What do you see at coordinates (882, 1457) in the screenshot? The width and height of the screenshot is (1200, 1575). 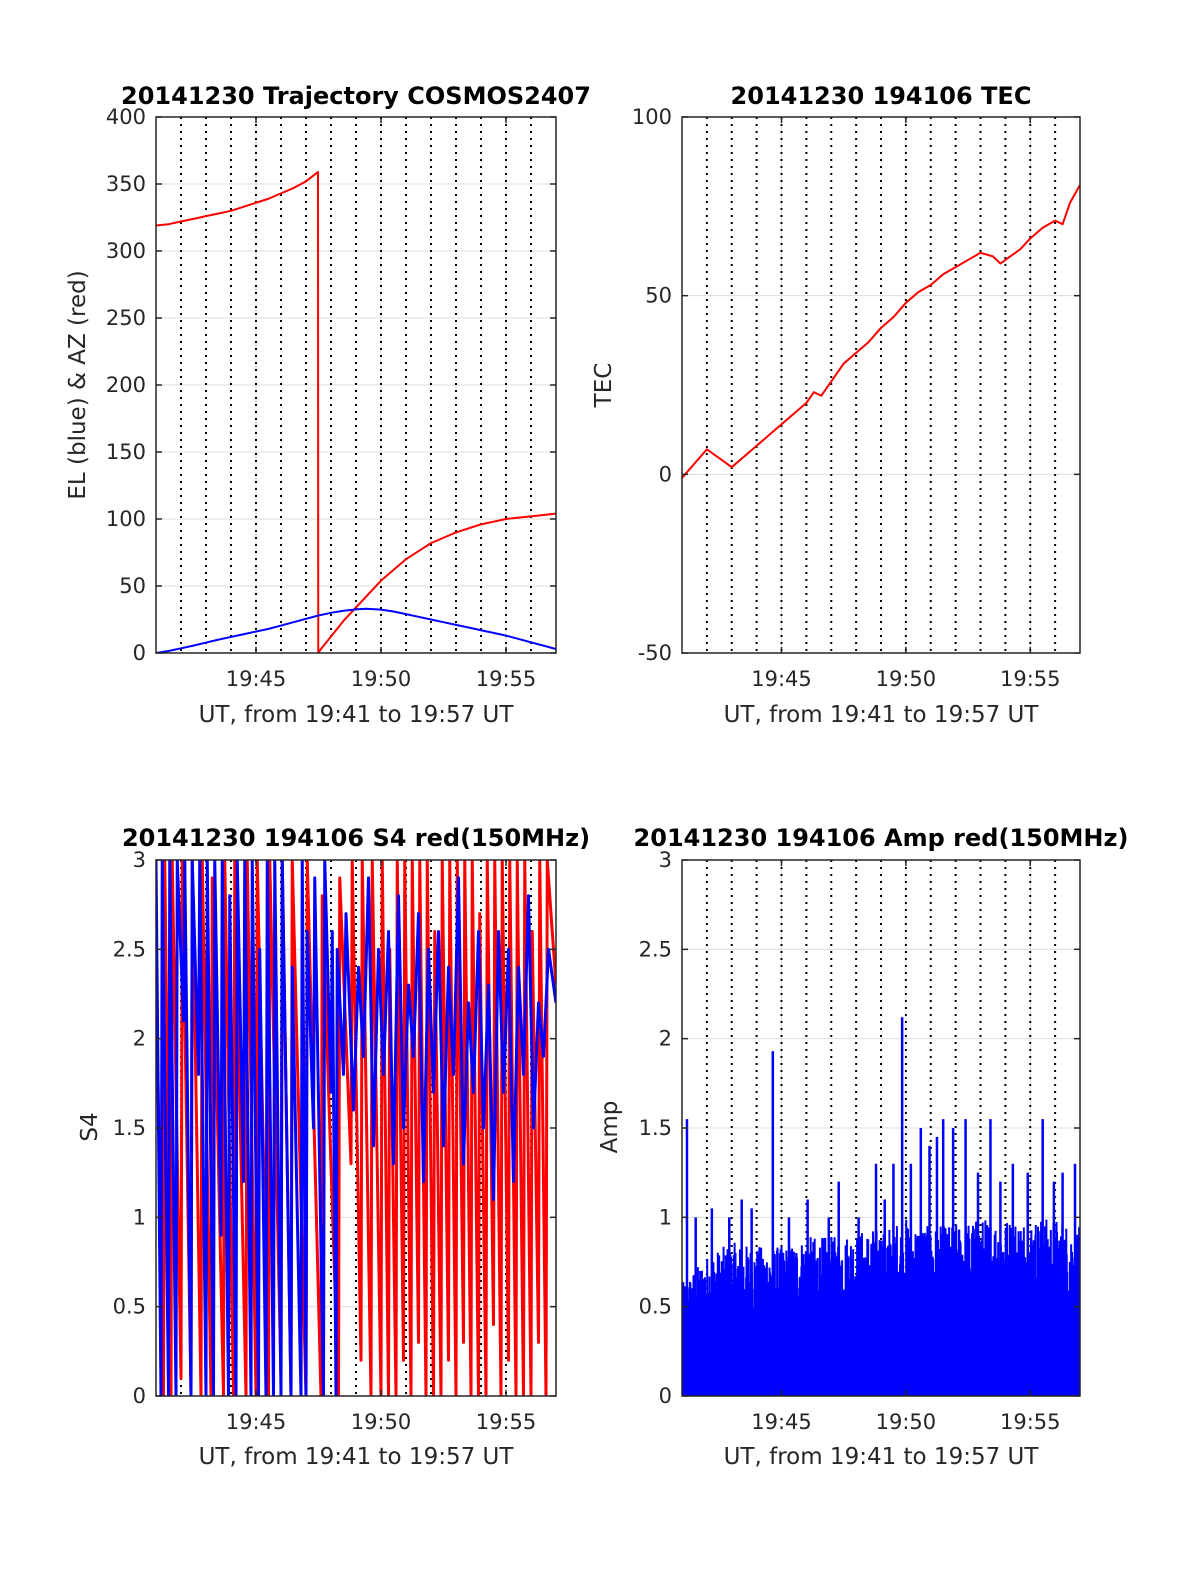 I see `amp-xlabel: UT, from 19:41 to 19:57 UT` at bounding box center [882, 1457].